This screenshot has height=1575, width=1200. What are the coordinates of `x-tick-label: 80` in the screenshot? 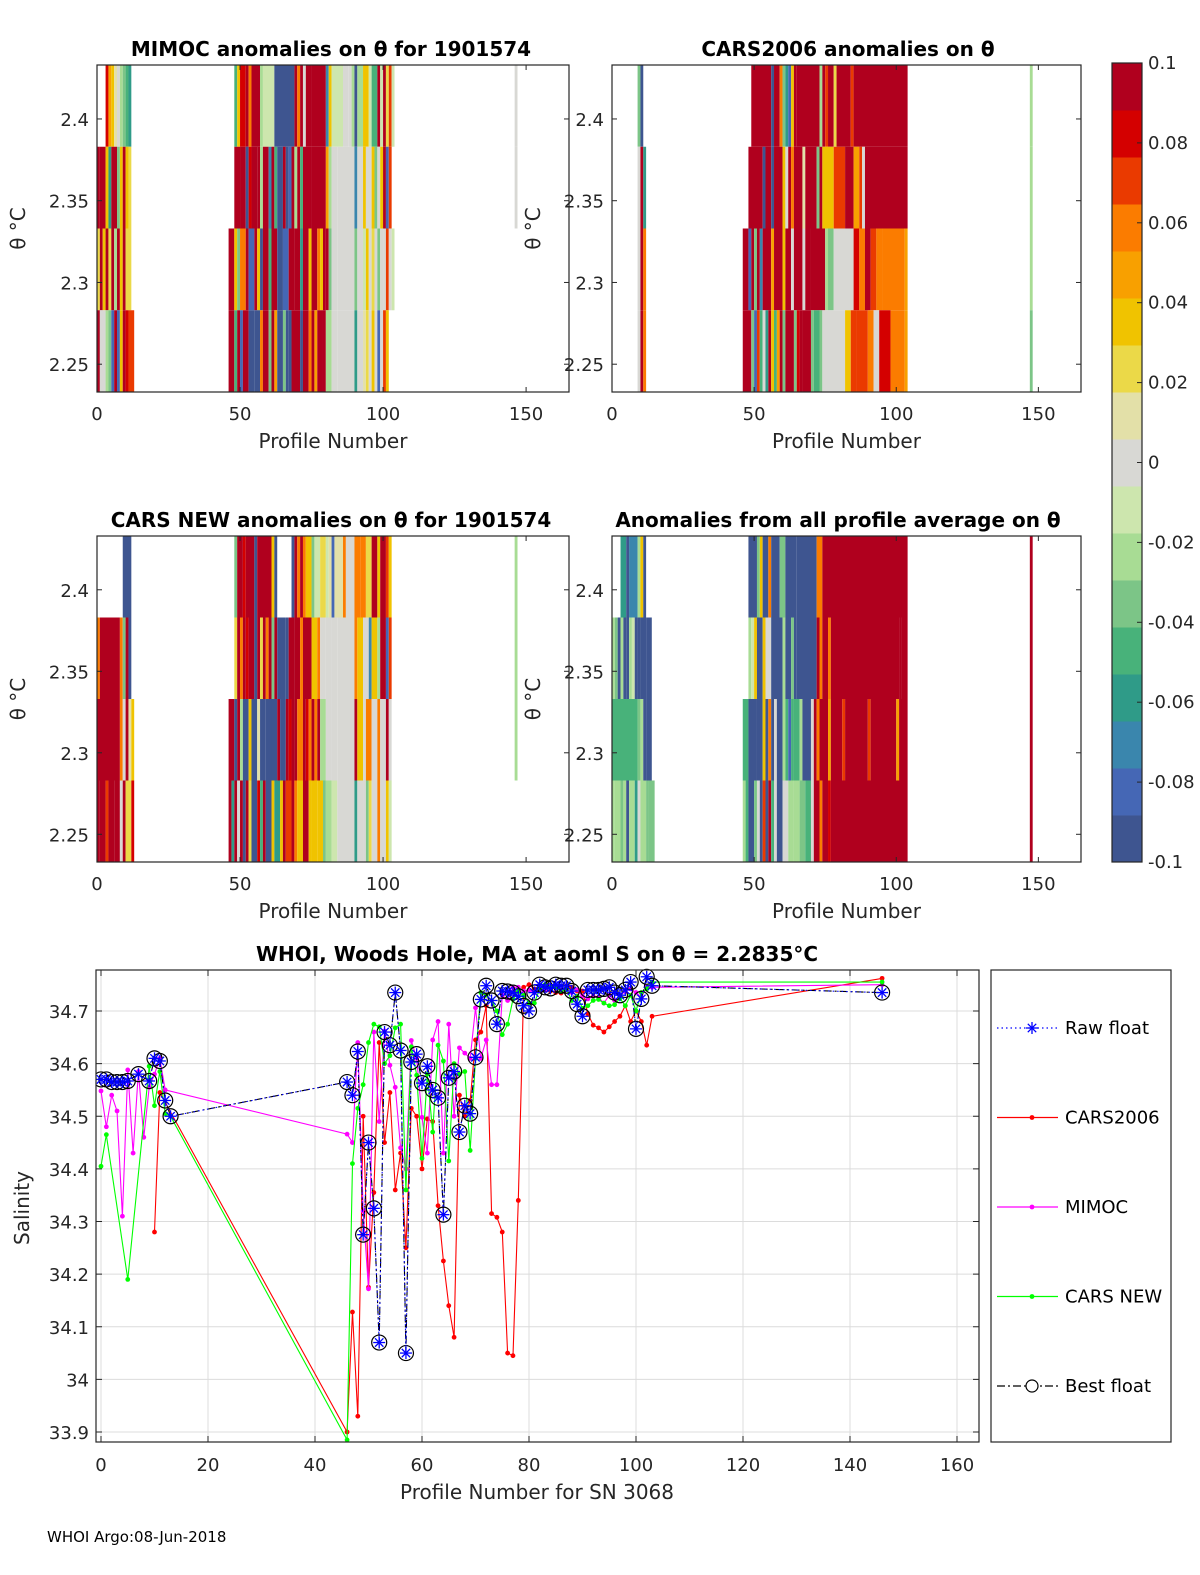 It's located at (529, 1465).